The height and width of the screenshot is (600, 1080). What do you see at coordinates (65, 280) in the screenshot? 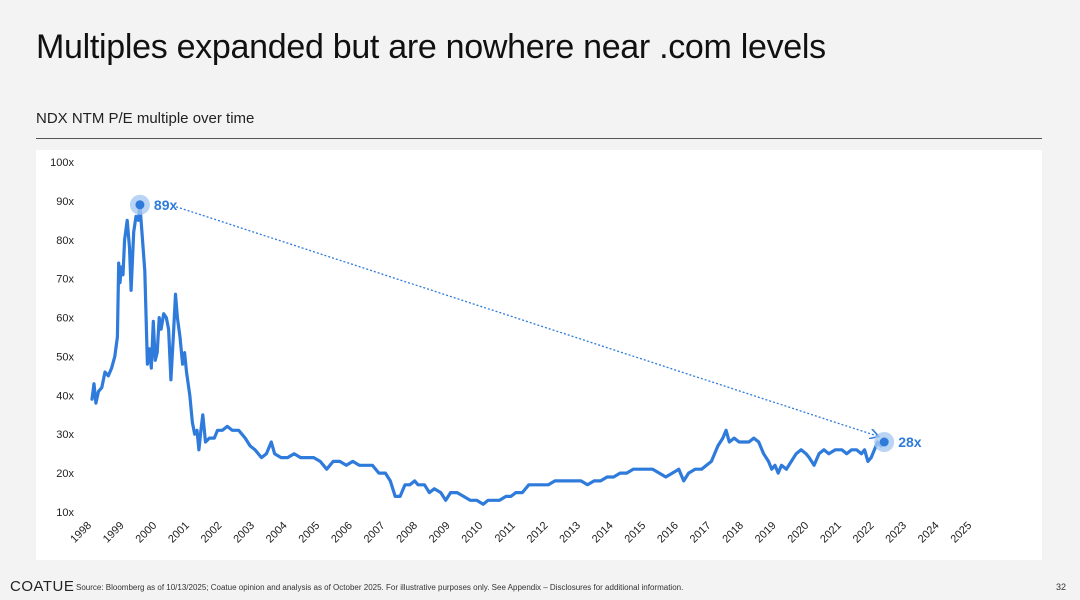
I see `y-tick-label: 70x` at bounding box center [65, 280].